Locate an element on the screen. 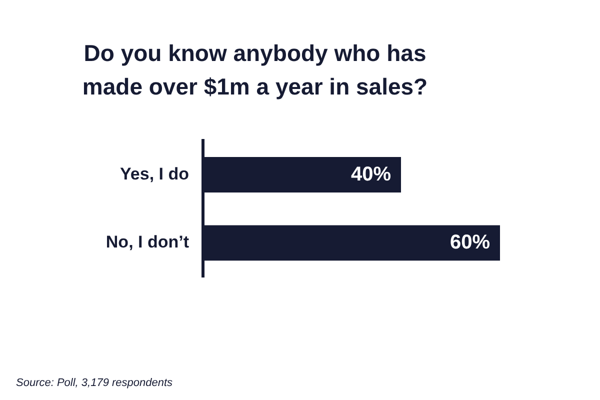 The height and width of the screenshot is (400, 600). y-tick-label: Yes, I do is located at coordinates (154, 174).